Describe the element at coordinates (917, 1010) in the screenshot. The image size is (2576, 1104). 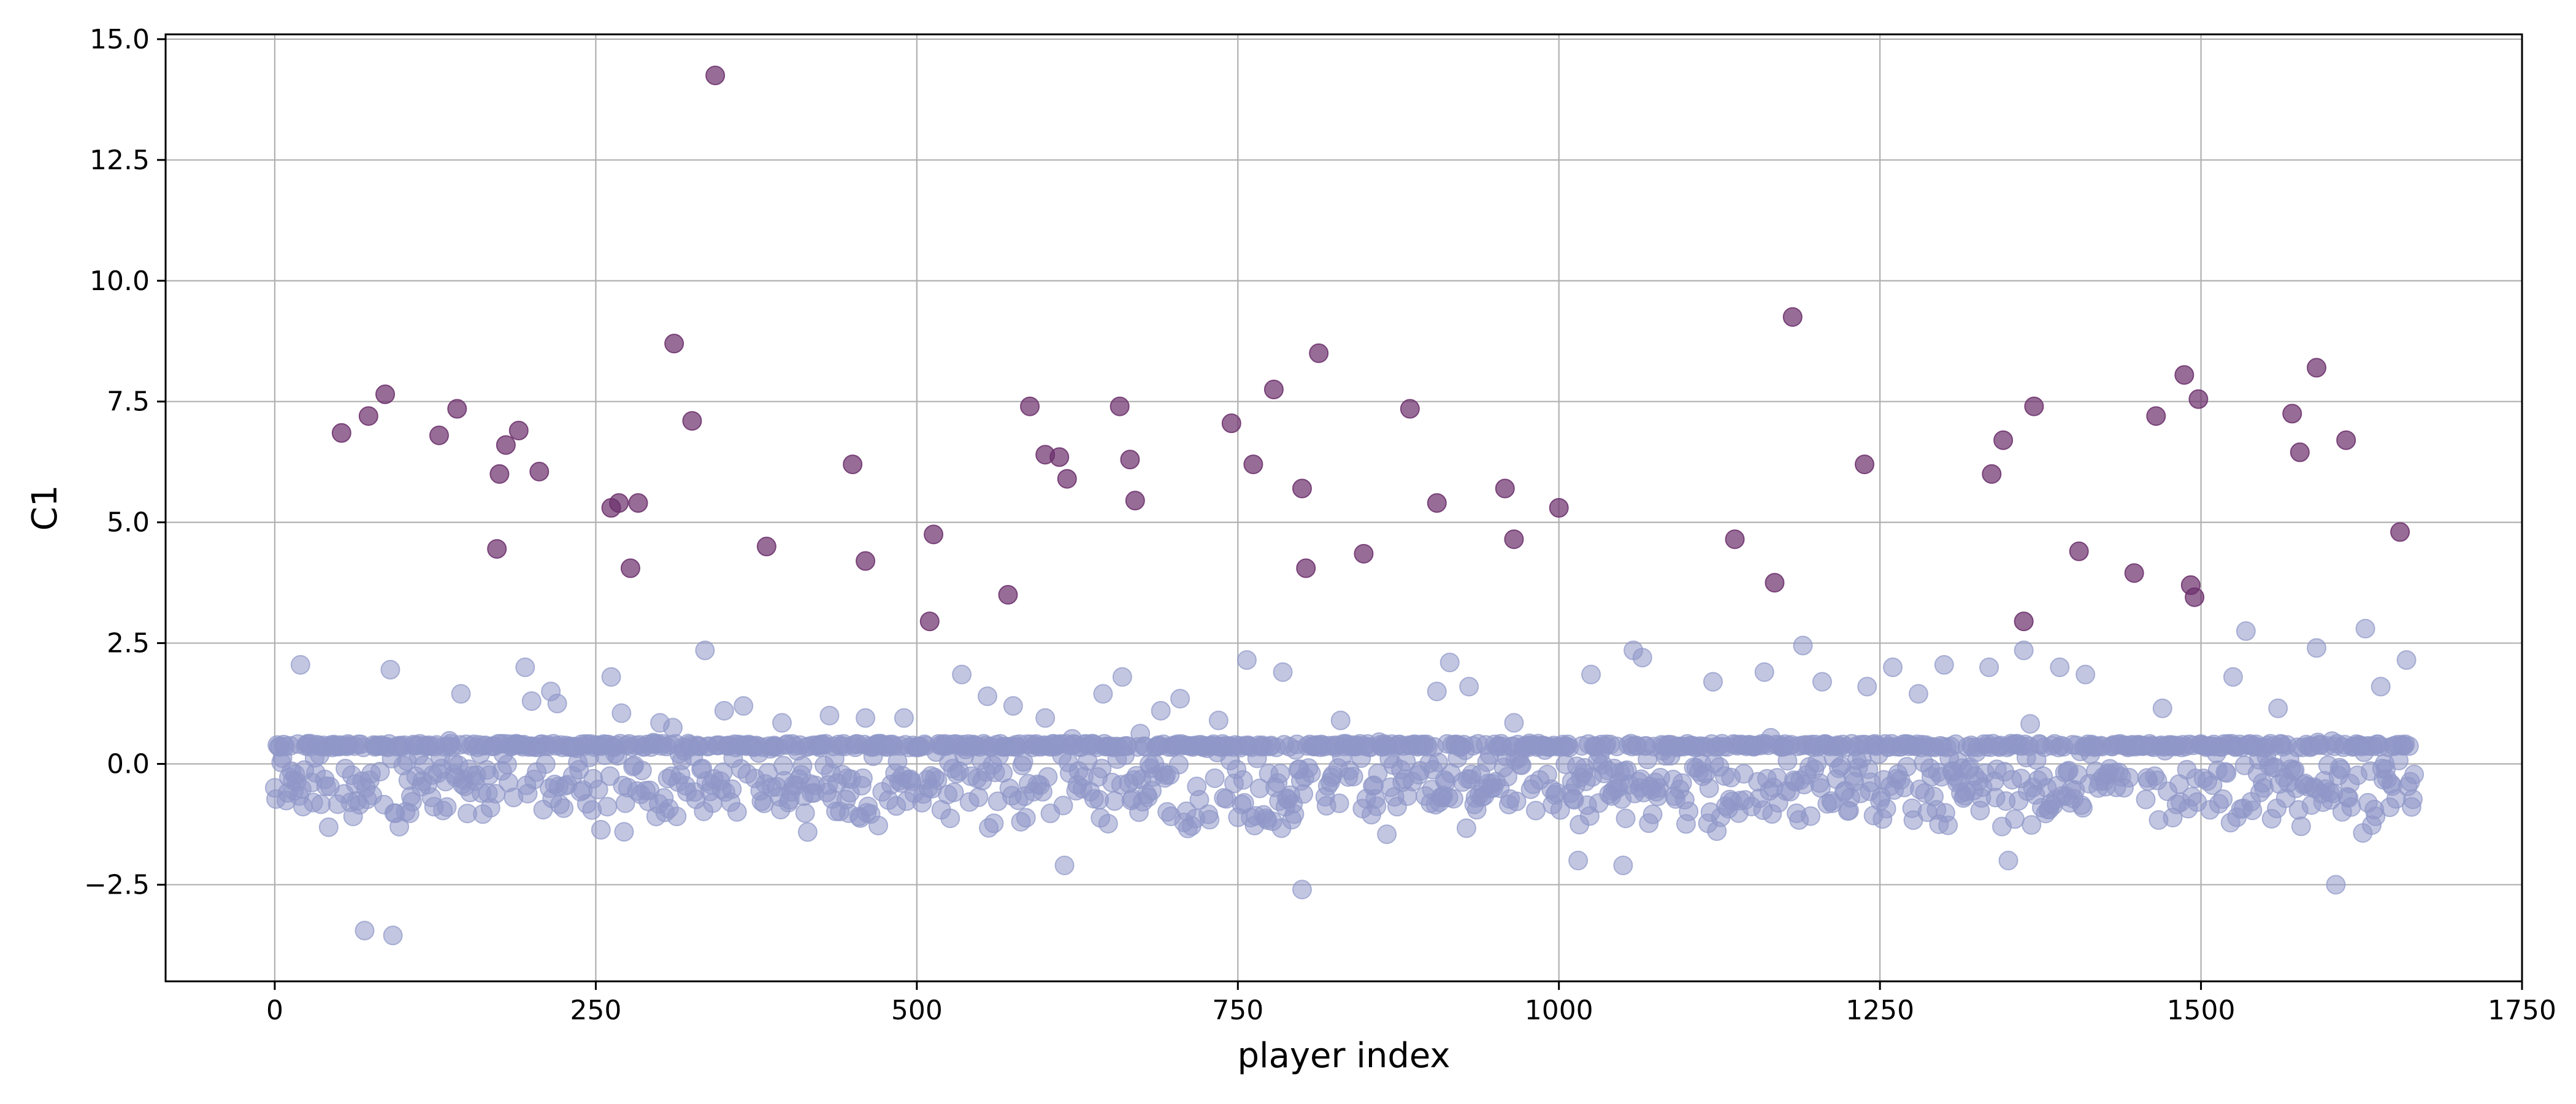
I see `x-tick-label: 500` at that location.